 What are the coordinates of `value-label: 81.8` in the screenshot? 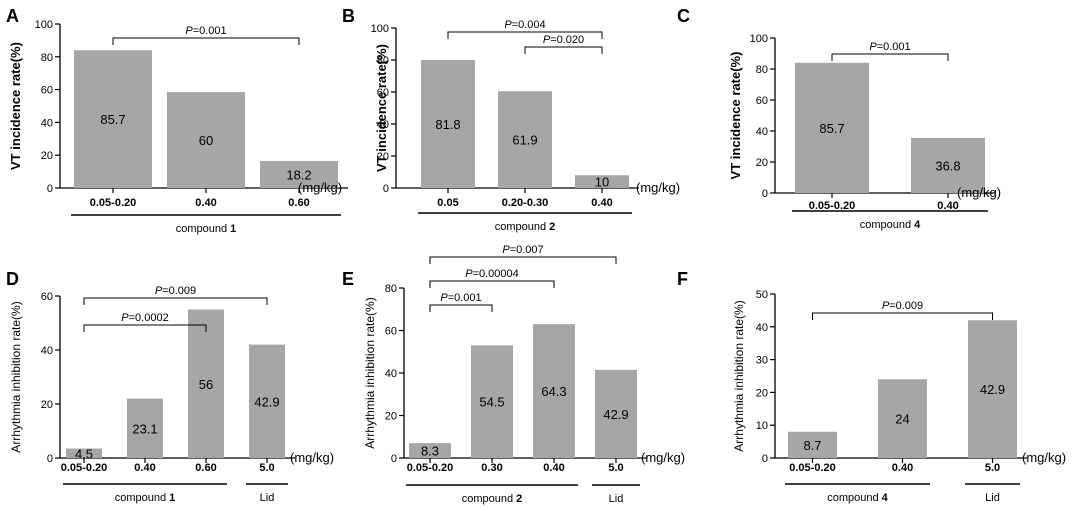 It's located at (447, 124).